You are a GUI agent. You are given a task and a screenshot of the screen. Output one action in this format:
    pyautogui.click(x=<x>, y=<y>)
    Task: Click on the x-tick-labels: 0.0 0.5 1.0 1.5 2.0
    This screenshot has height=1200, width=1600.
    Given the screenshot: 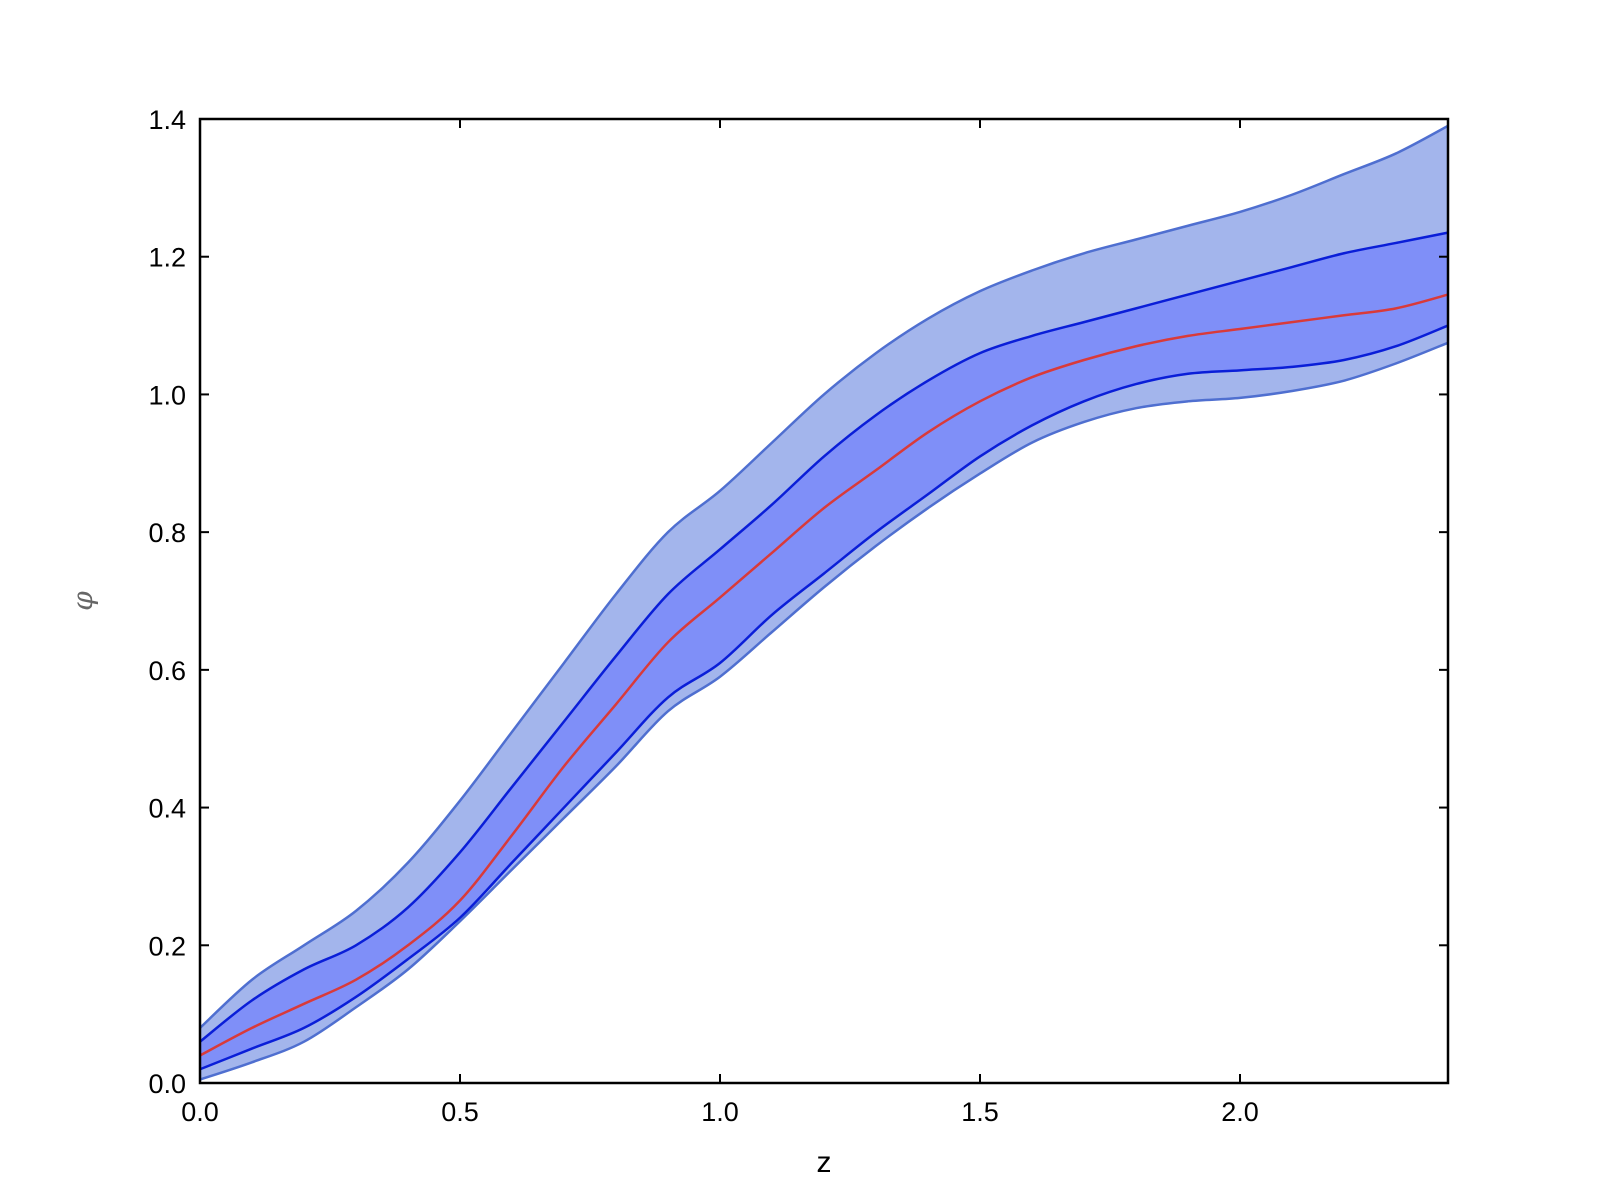 What is the action you would take?
    pyautogui.click(x=720, y=1112)
    